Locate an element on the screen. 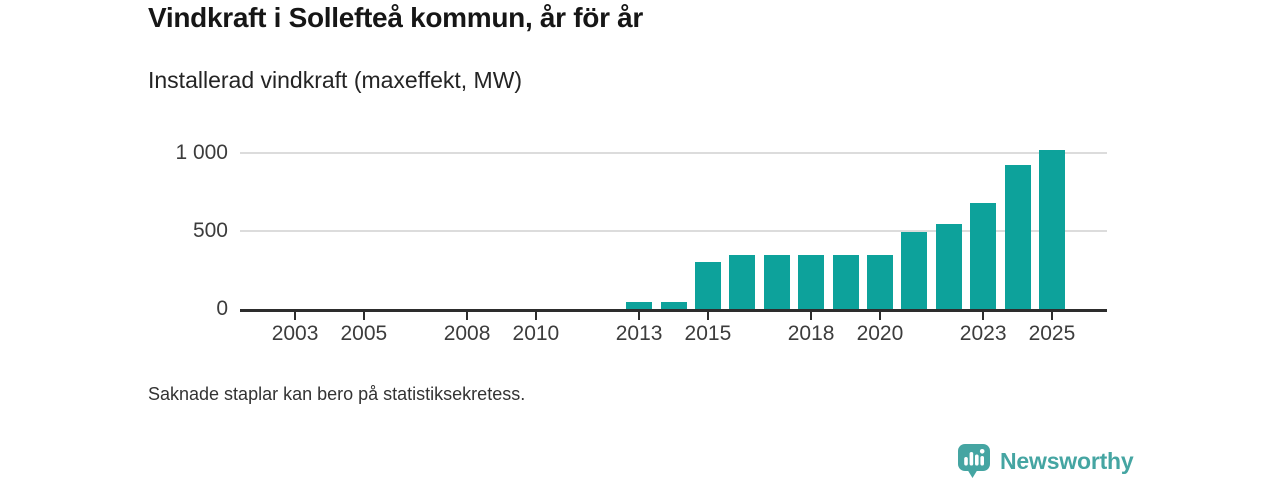  x-tick-label-2005: 2005 is located at coordinates (364, 333).